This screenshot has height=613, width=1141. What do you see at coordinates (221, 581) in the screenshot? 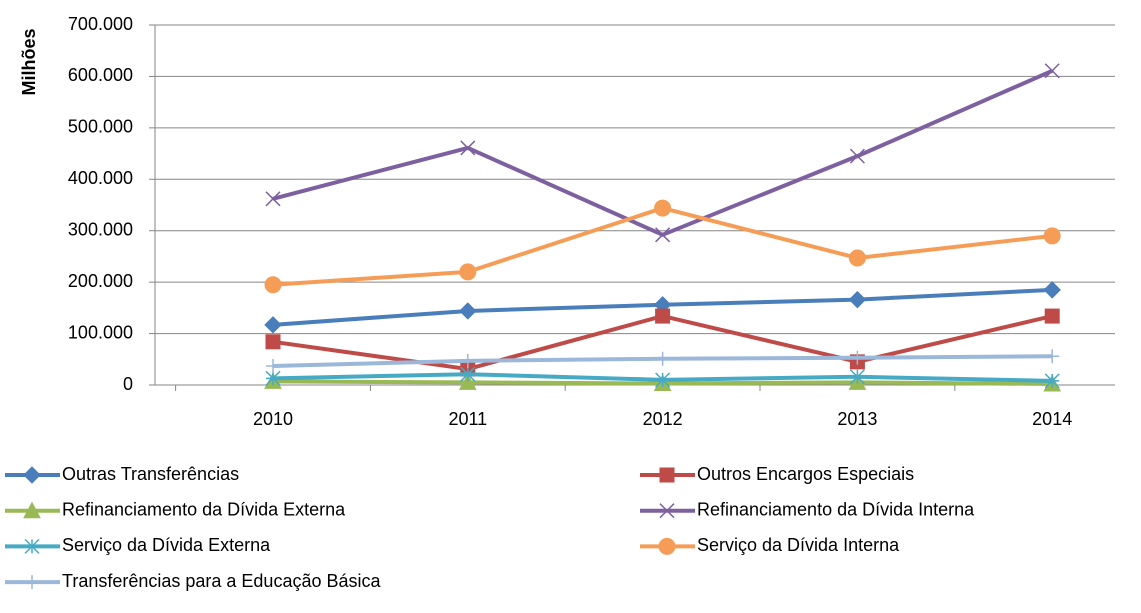
I see `legend-label: Transferências para a Educação Básica` at bounding box center [221, 581].